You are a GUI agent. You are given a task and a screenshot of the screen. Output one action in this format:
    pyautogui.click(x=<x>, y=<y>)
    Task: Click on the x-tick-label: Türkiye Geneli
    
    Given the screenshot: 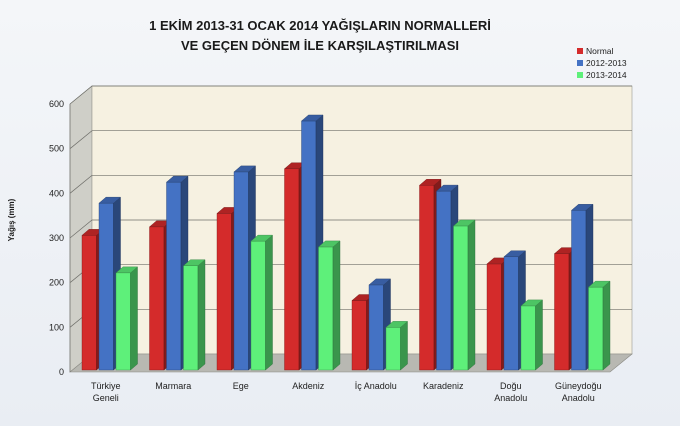 What is the action you would take?
    pyautogui.click(x=106, y=392)
    